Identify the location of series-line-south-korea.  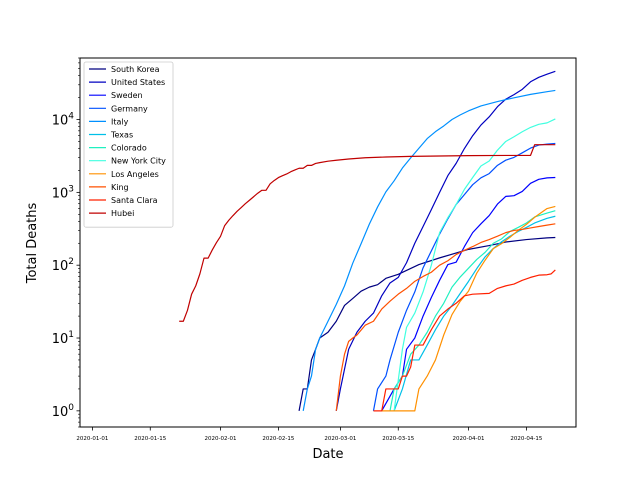
(427, 323).